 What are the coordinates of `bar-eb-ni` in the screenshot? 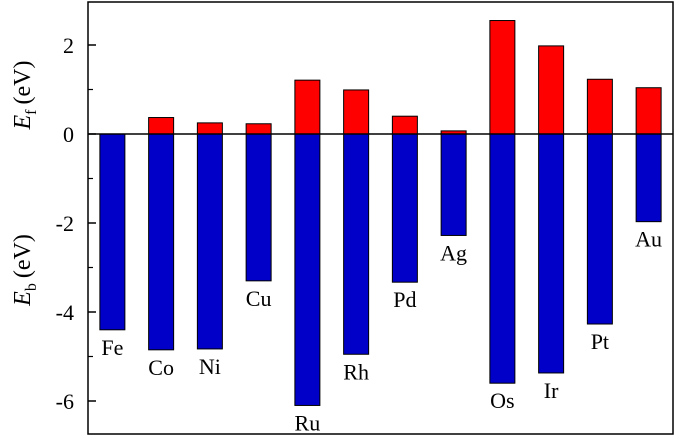 It's located at (209, 241).